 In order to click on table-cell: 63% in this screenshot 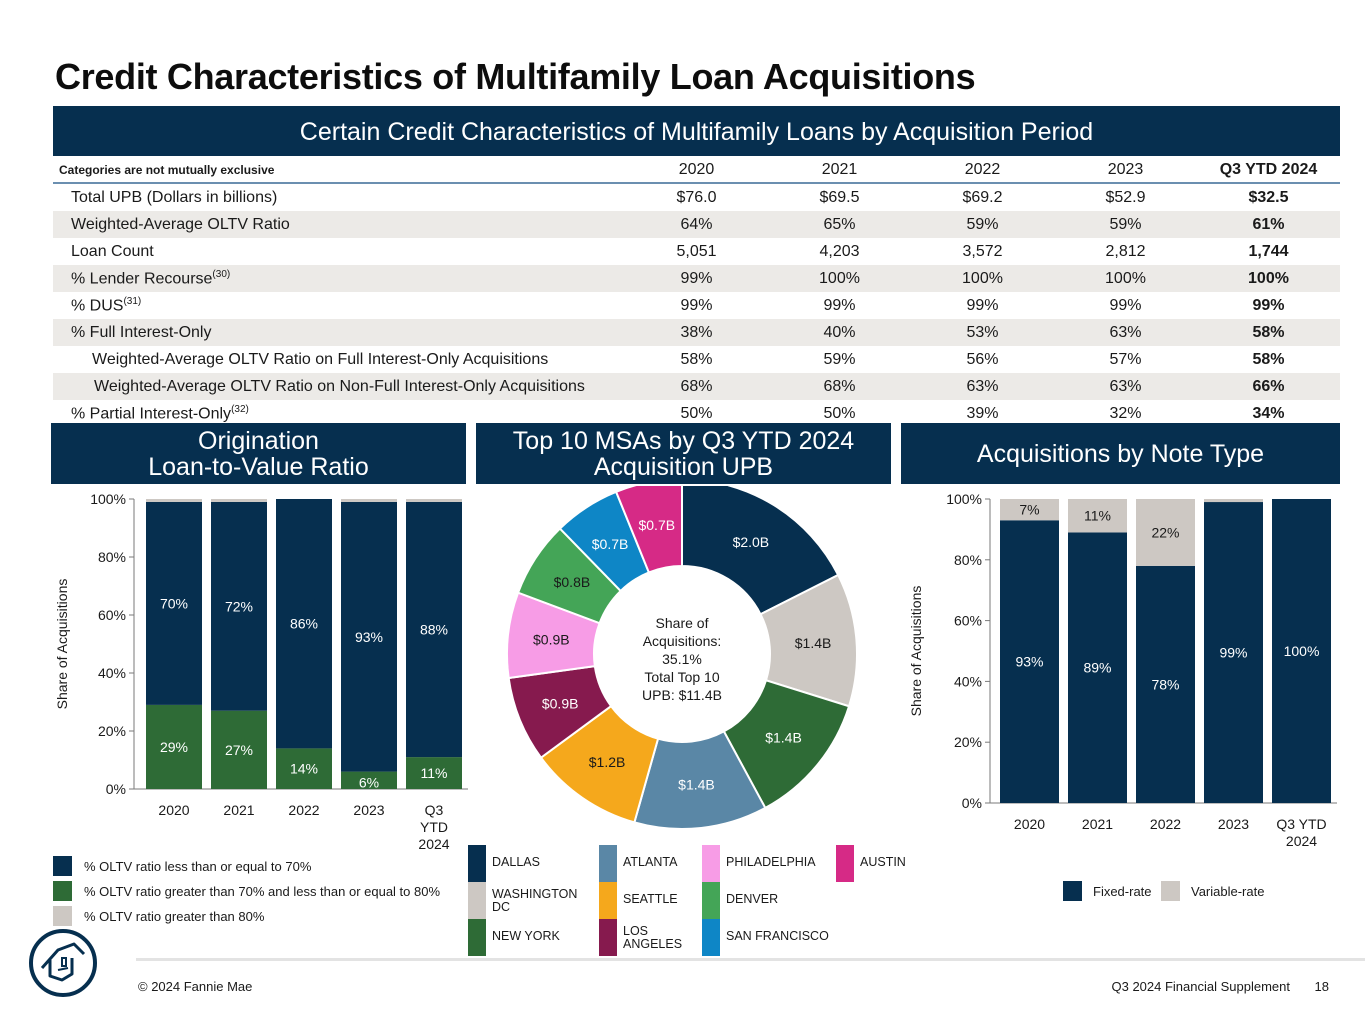, I will do `click(1125, 332)`.